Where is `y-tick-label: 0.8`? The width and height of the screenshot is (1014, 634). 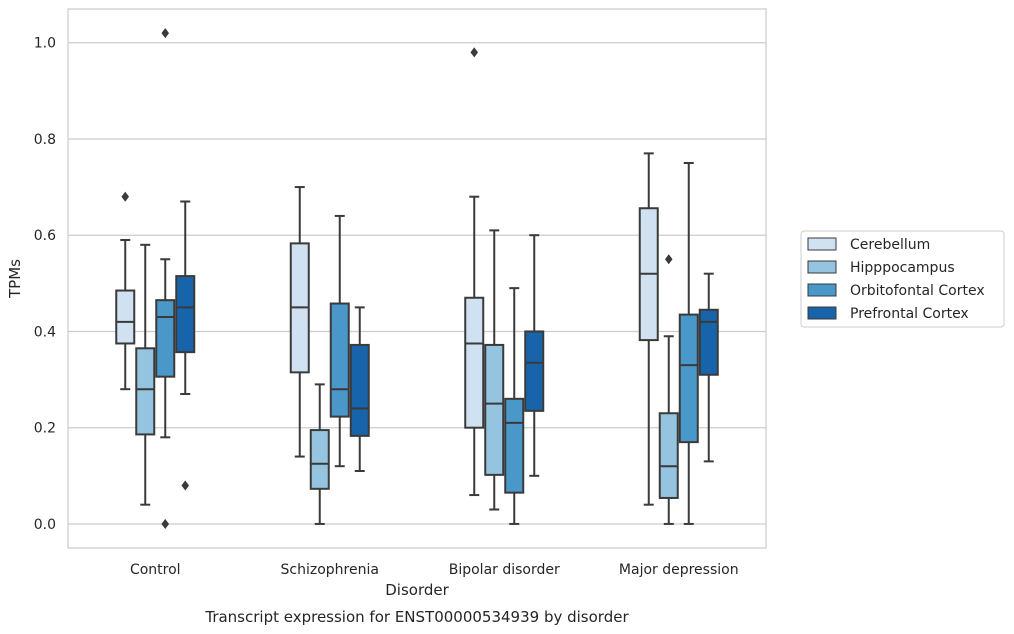 y-tick-label: 0.8 is located at coordinates (45, 140).